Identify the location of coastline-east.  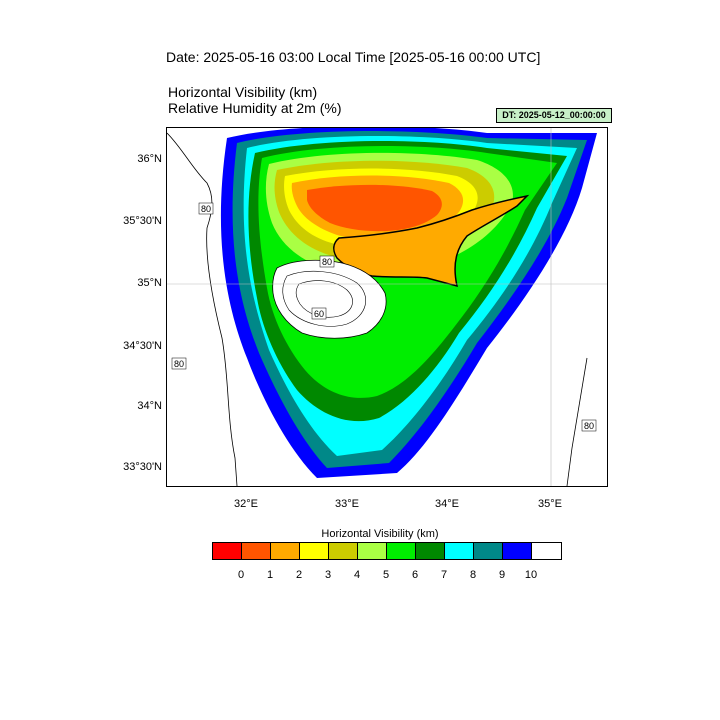
(577, 421).